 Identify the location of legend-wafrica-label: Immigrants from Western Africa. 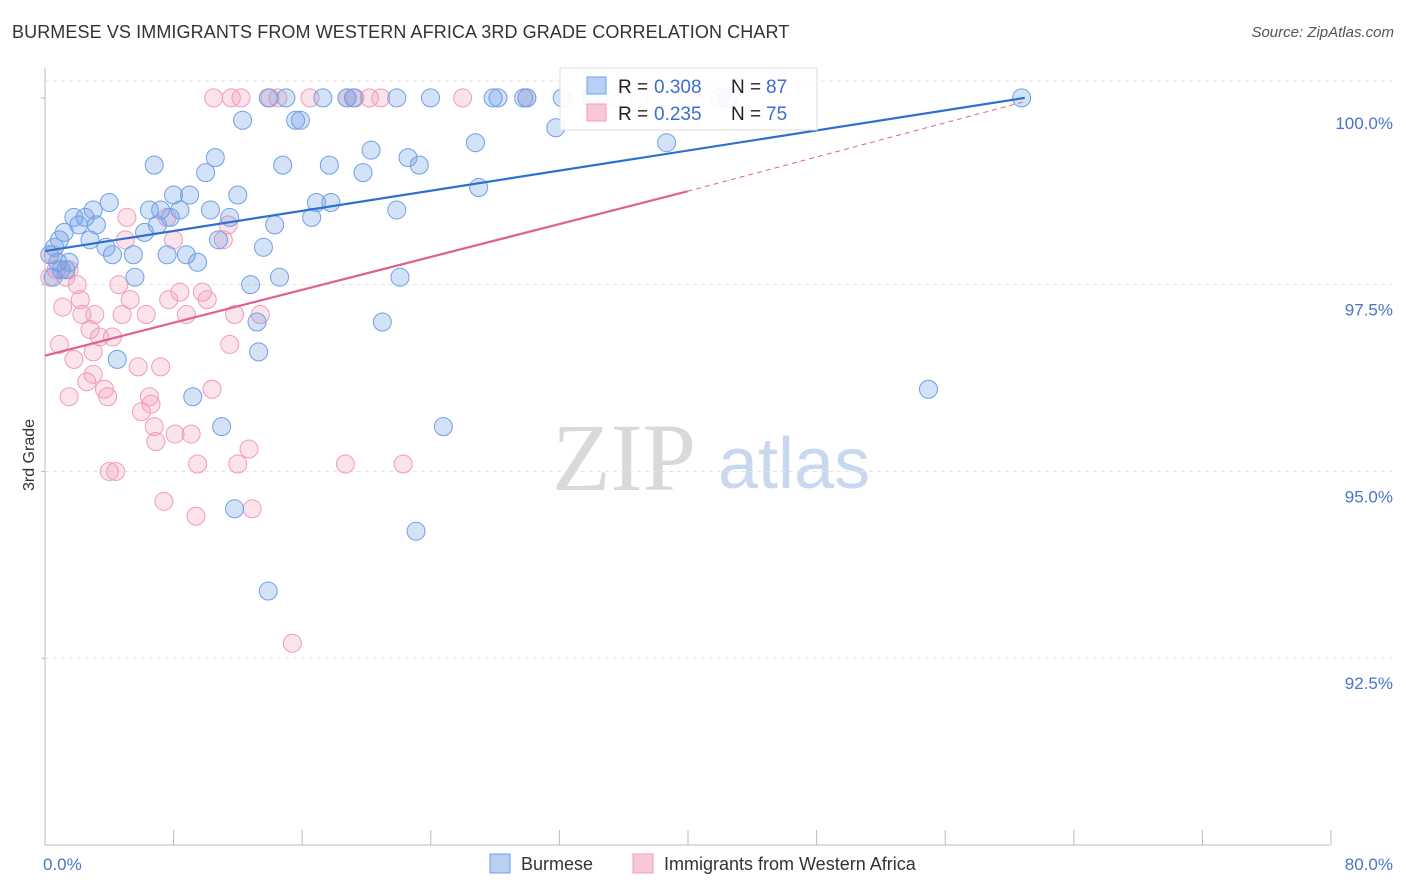
(790, 864).